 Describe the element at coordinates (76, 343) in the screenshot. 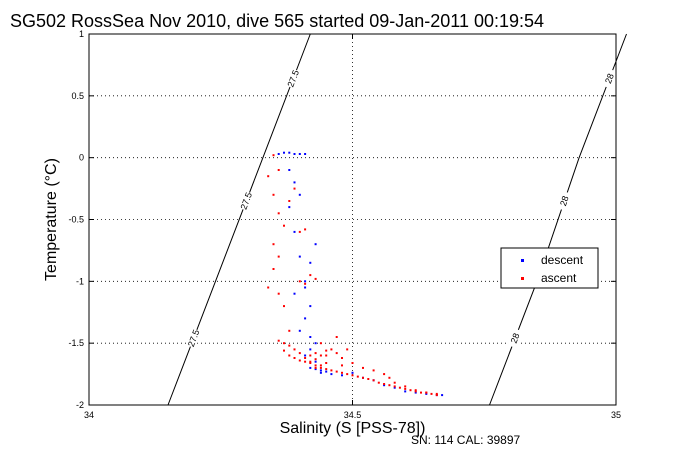

I see `y-tick-label: -1.5` at that location.